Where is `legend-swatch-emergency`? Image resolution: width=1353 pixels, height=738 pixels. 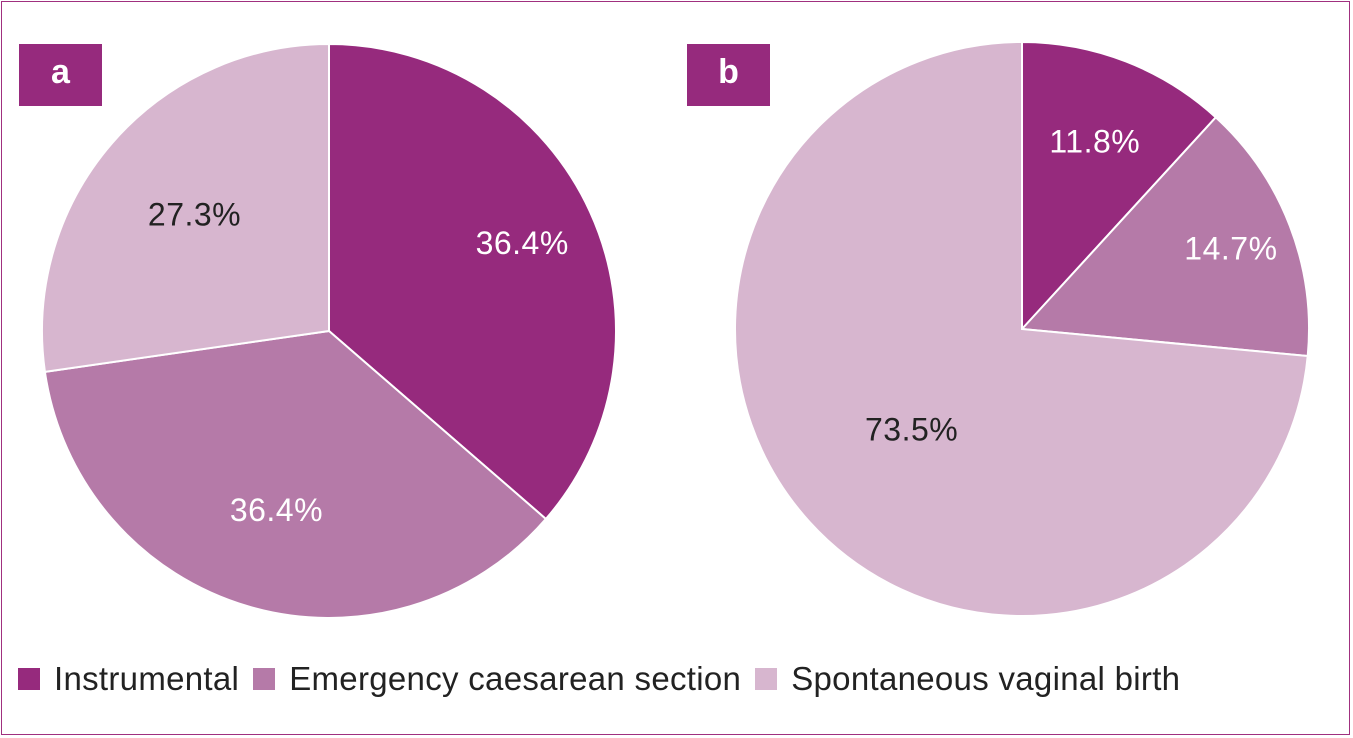 legend-swatch-emergency is located at coordinates (264, 679).